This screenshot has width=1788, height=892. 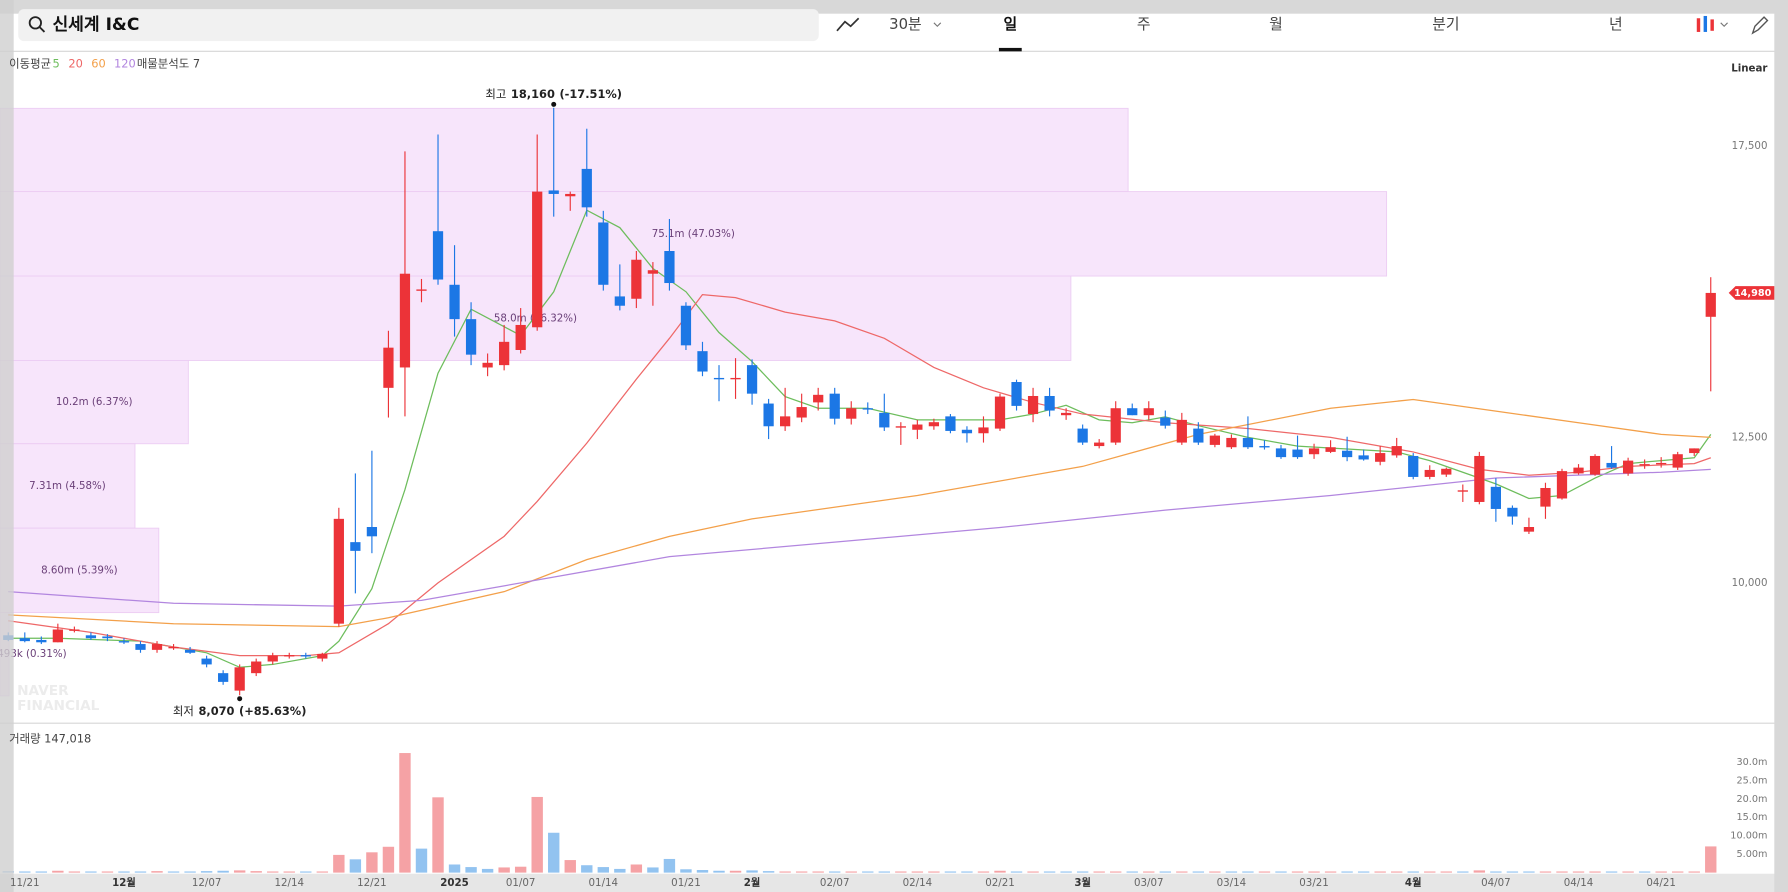 I want to click on period-tab: 분기, so click(x=1445, y=24).